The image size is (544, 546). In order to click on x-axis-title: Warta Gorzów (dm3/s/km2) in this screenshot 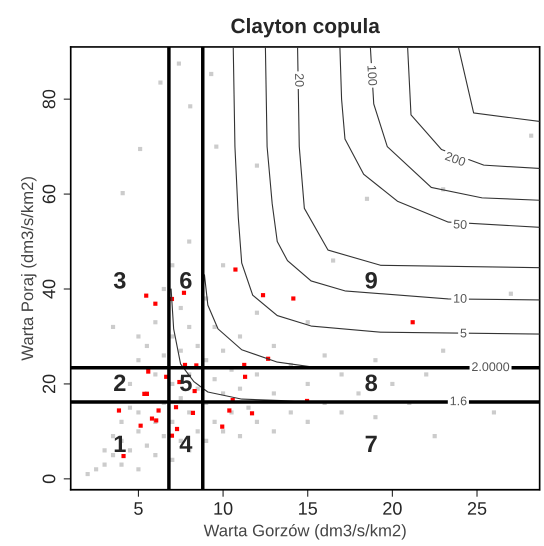, I will do `click(305, 532)`.